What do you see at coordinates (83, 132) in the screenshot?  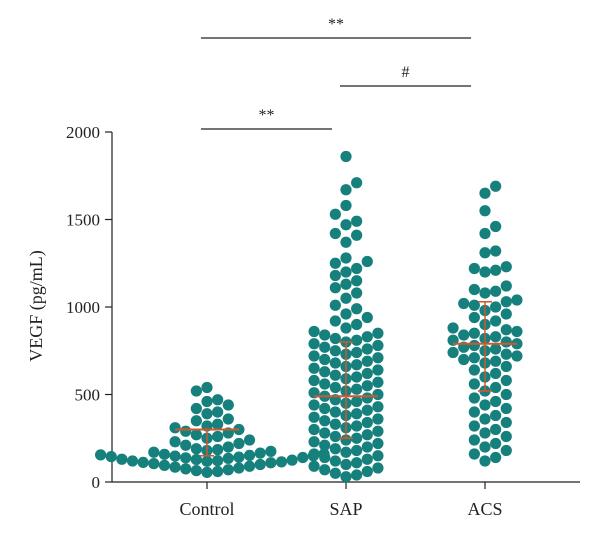 I see `y-tick-label: 2000` at bounding box center [83, 132].